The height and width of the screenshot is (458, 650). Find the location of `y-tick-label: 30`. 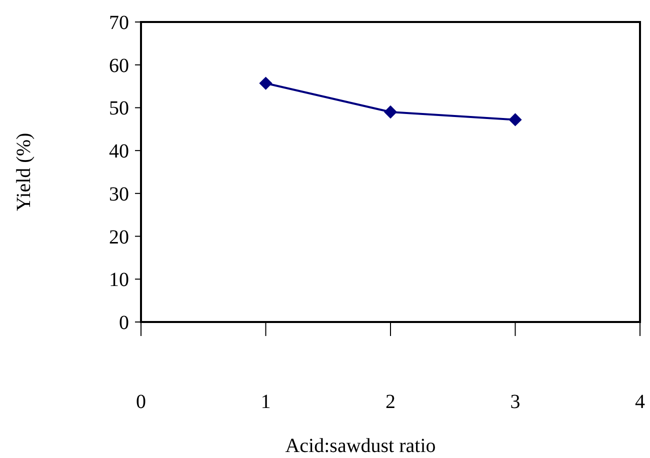

y-tick-label: 30 is located at coordinates (119, 194).